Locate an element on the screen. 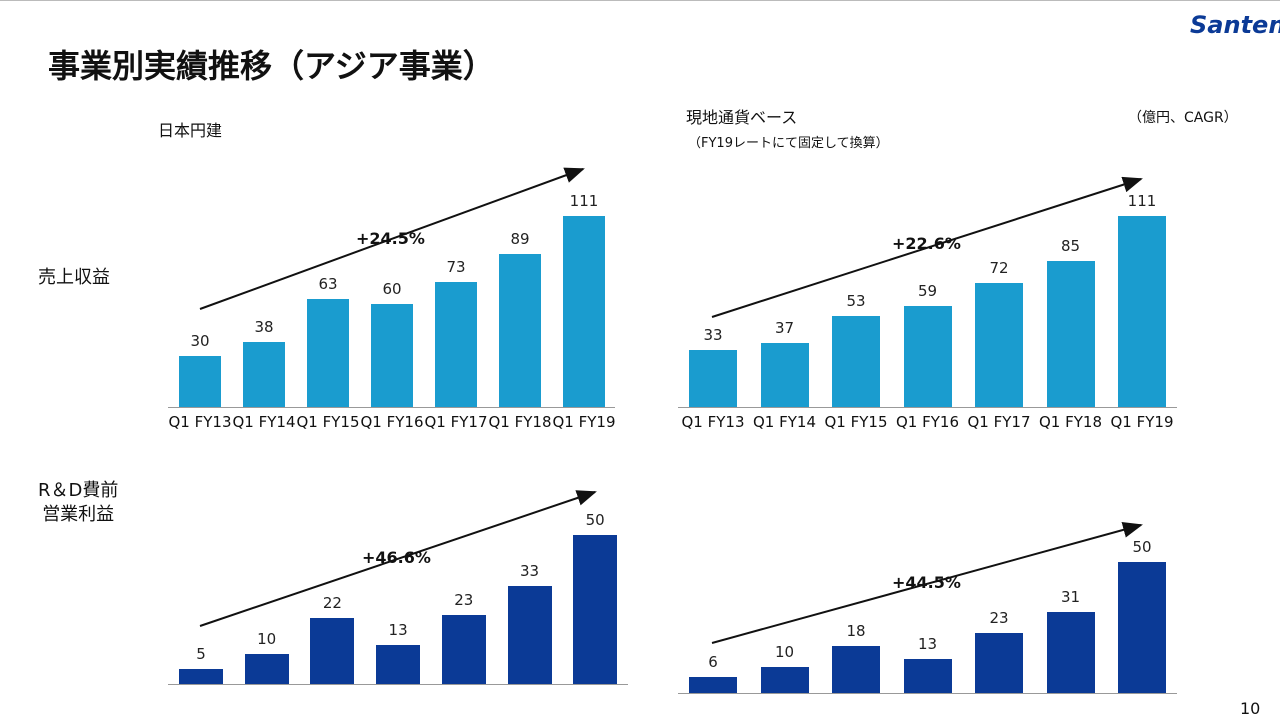 The width and height of the screenshot is (1280, 723). annotation: +44.5% is located at coordinates (926, 582).